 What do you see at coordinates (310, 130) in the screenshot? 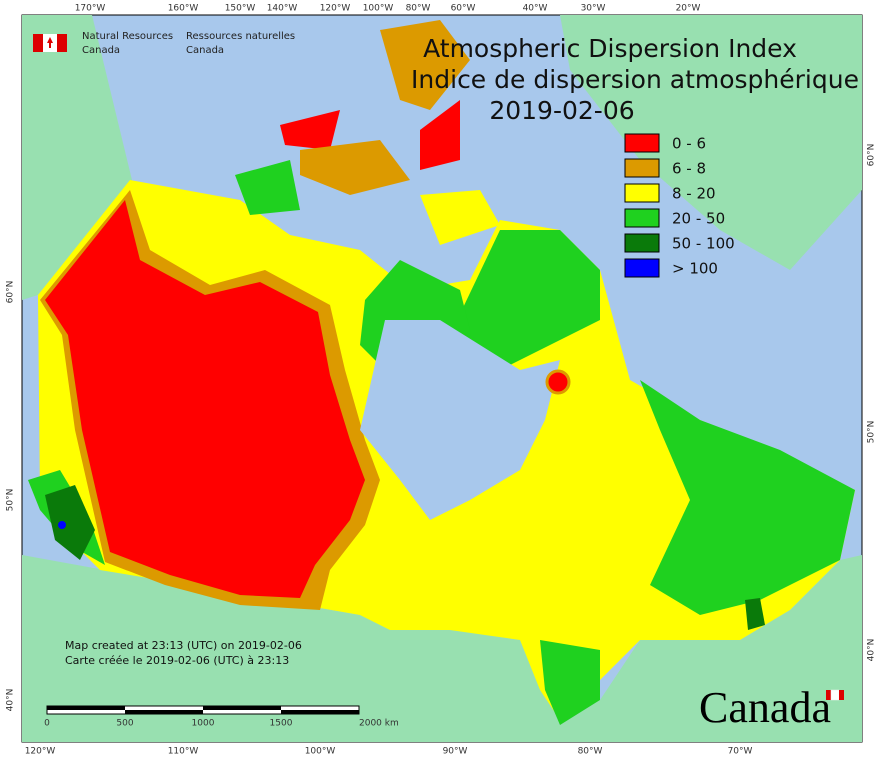
I see `region-red-island` at bounding box center [310, 130].